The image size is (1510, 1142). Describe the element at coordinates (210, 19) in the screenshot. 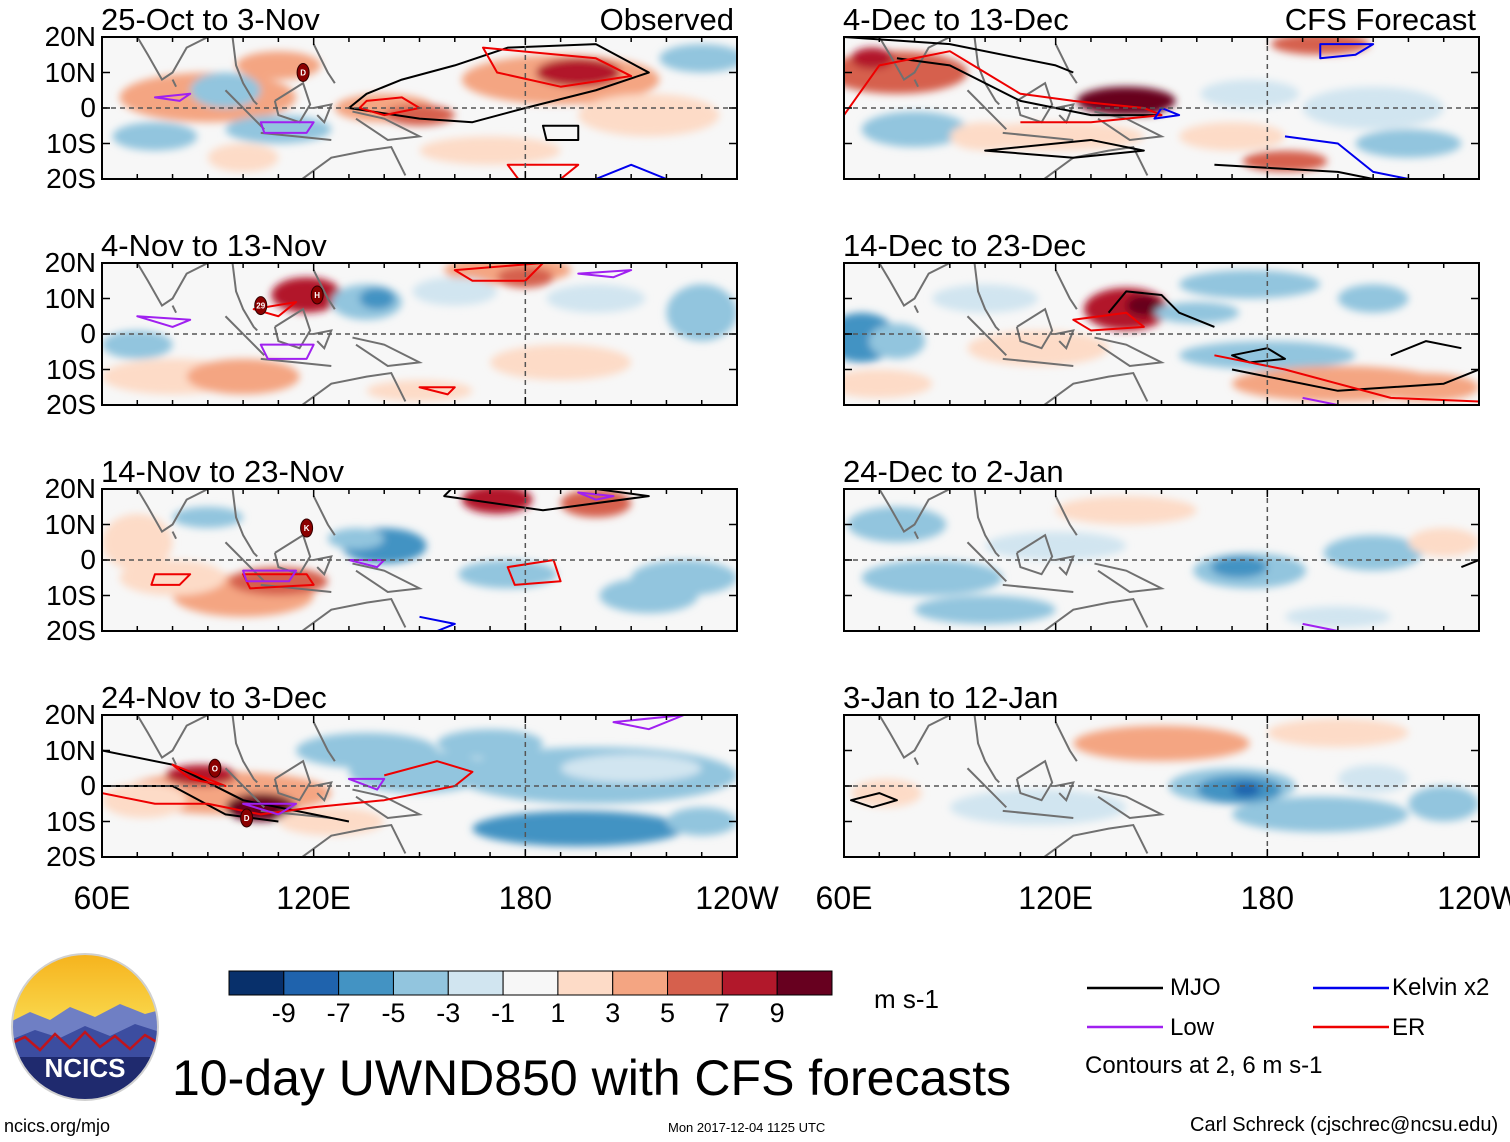

I see `panel-period-label: 25-Oct to 3-Nov` at that location.